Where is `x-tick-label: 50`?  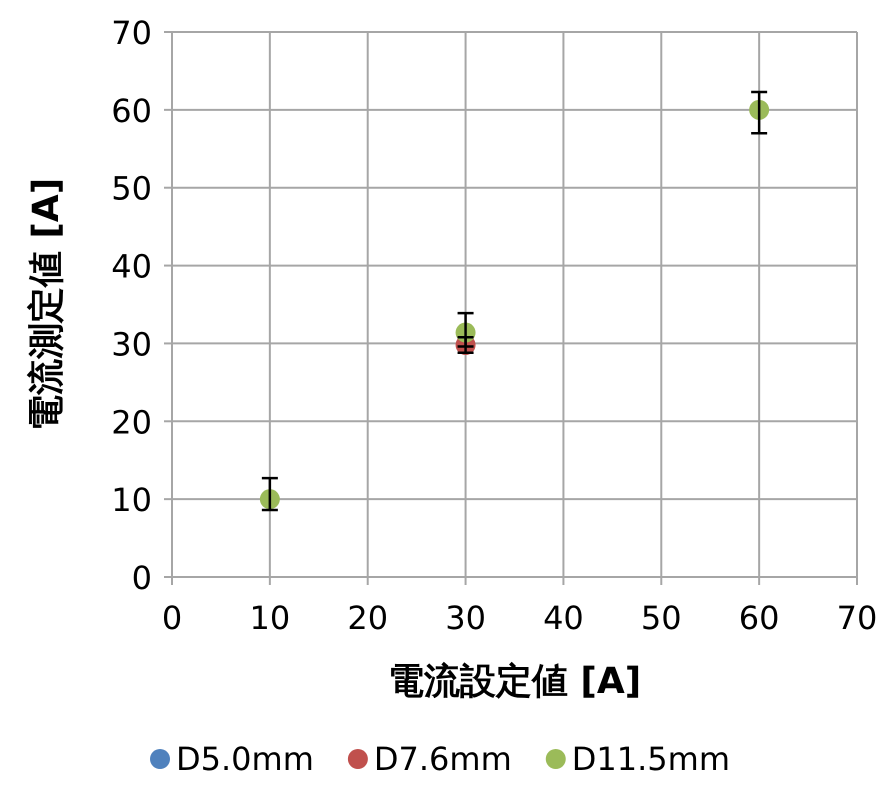
x-tick-label: 50 is located at coordinates (661, 618).